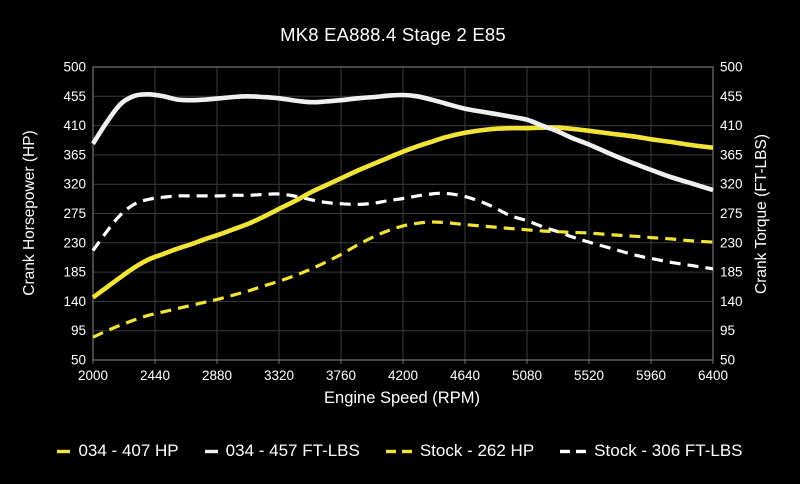 The height and width of the screenshot is (484, 800). Describe the element at coordinates (74, 213) in the screenshot. I see `y-tick-label-left: 275` at that location.